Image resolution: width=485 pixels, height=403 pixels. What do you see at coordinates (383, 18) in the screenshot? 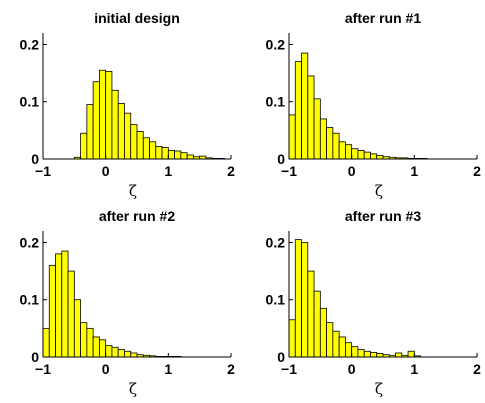
I see `chart-title: after run #1` at bounding box center [383, 18].